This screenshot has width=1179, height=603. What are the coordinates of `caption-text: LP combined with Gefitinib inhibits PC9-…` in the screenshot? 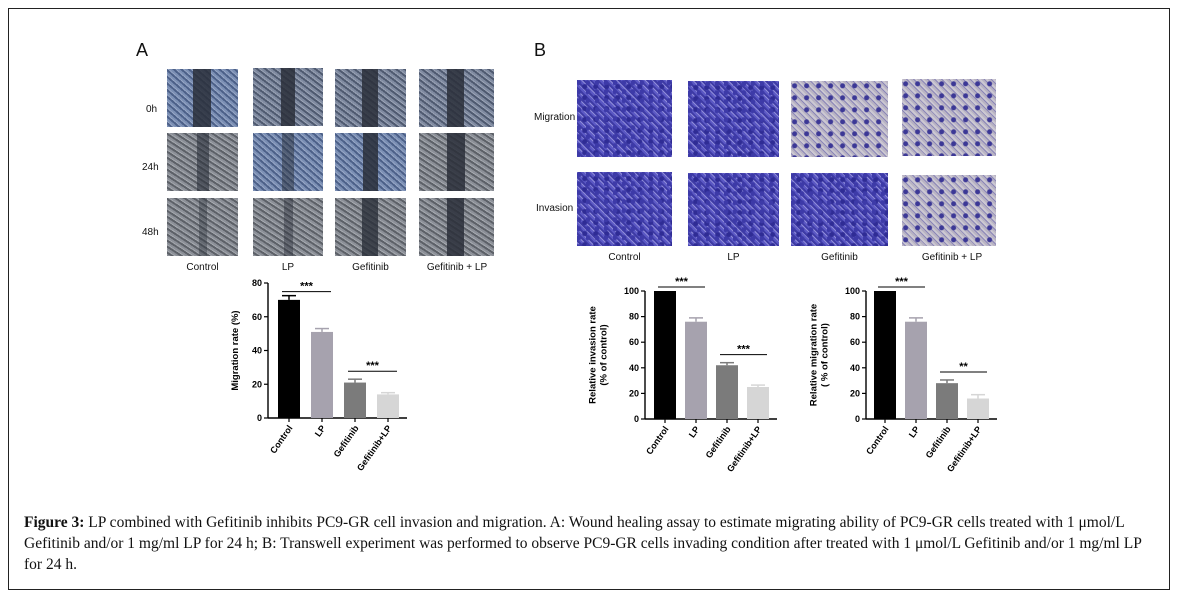 It's located at (583, 543).